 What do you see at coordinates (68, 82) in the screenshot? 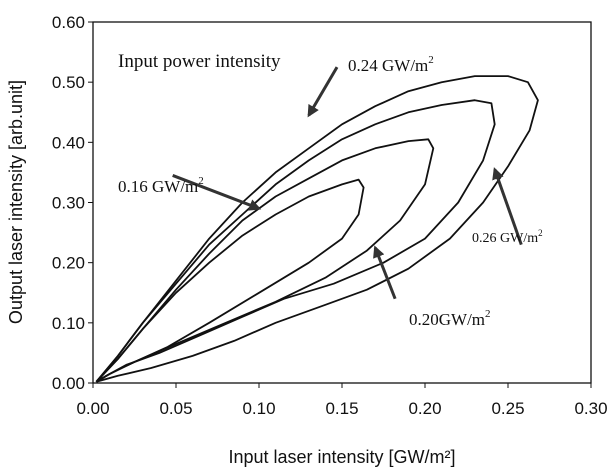
I see `y-tick-label: 0.50` at bounding box center [68, 82].